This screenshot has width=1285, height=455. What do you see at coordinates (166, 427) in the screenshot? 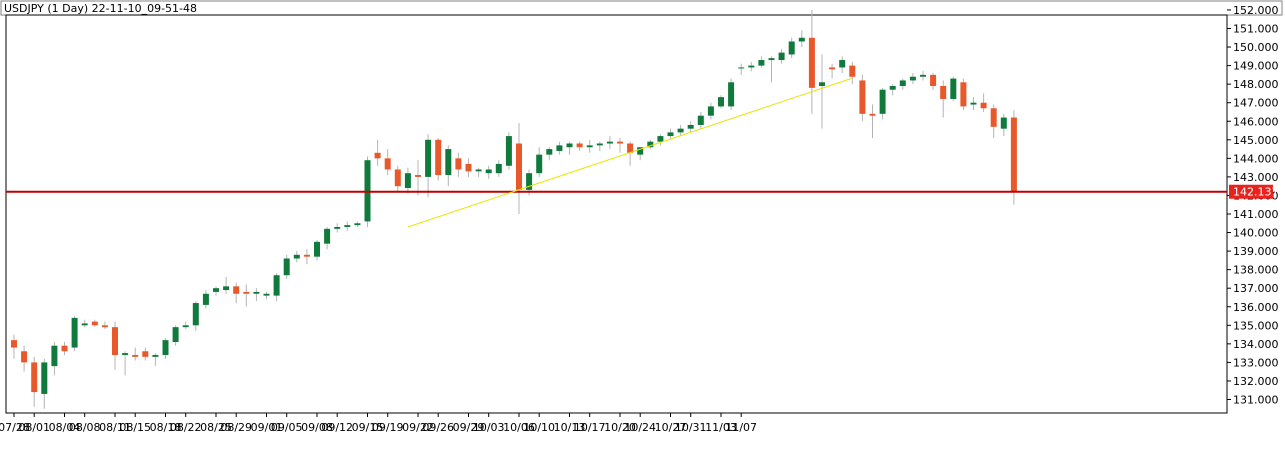
I see `x-tick-label: 08/18` at bounding box center [166, 427].